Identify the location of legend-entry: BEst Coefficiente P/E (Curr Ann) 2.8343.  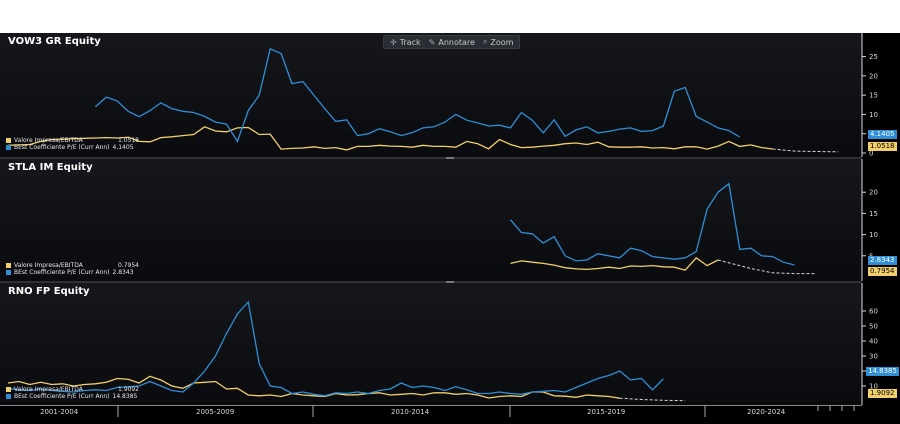
(72, 272).